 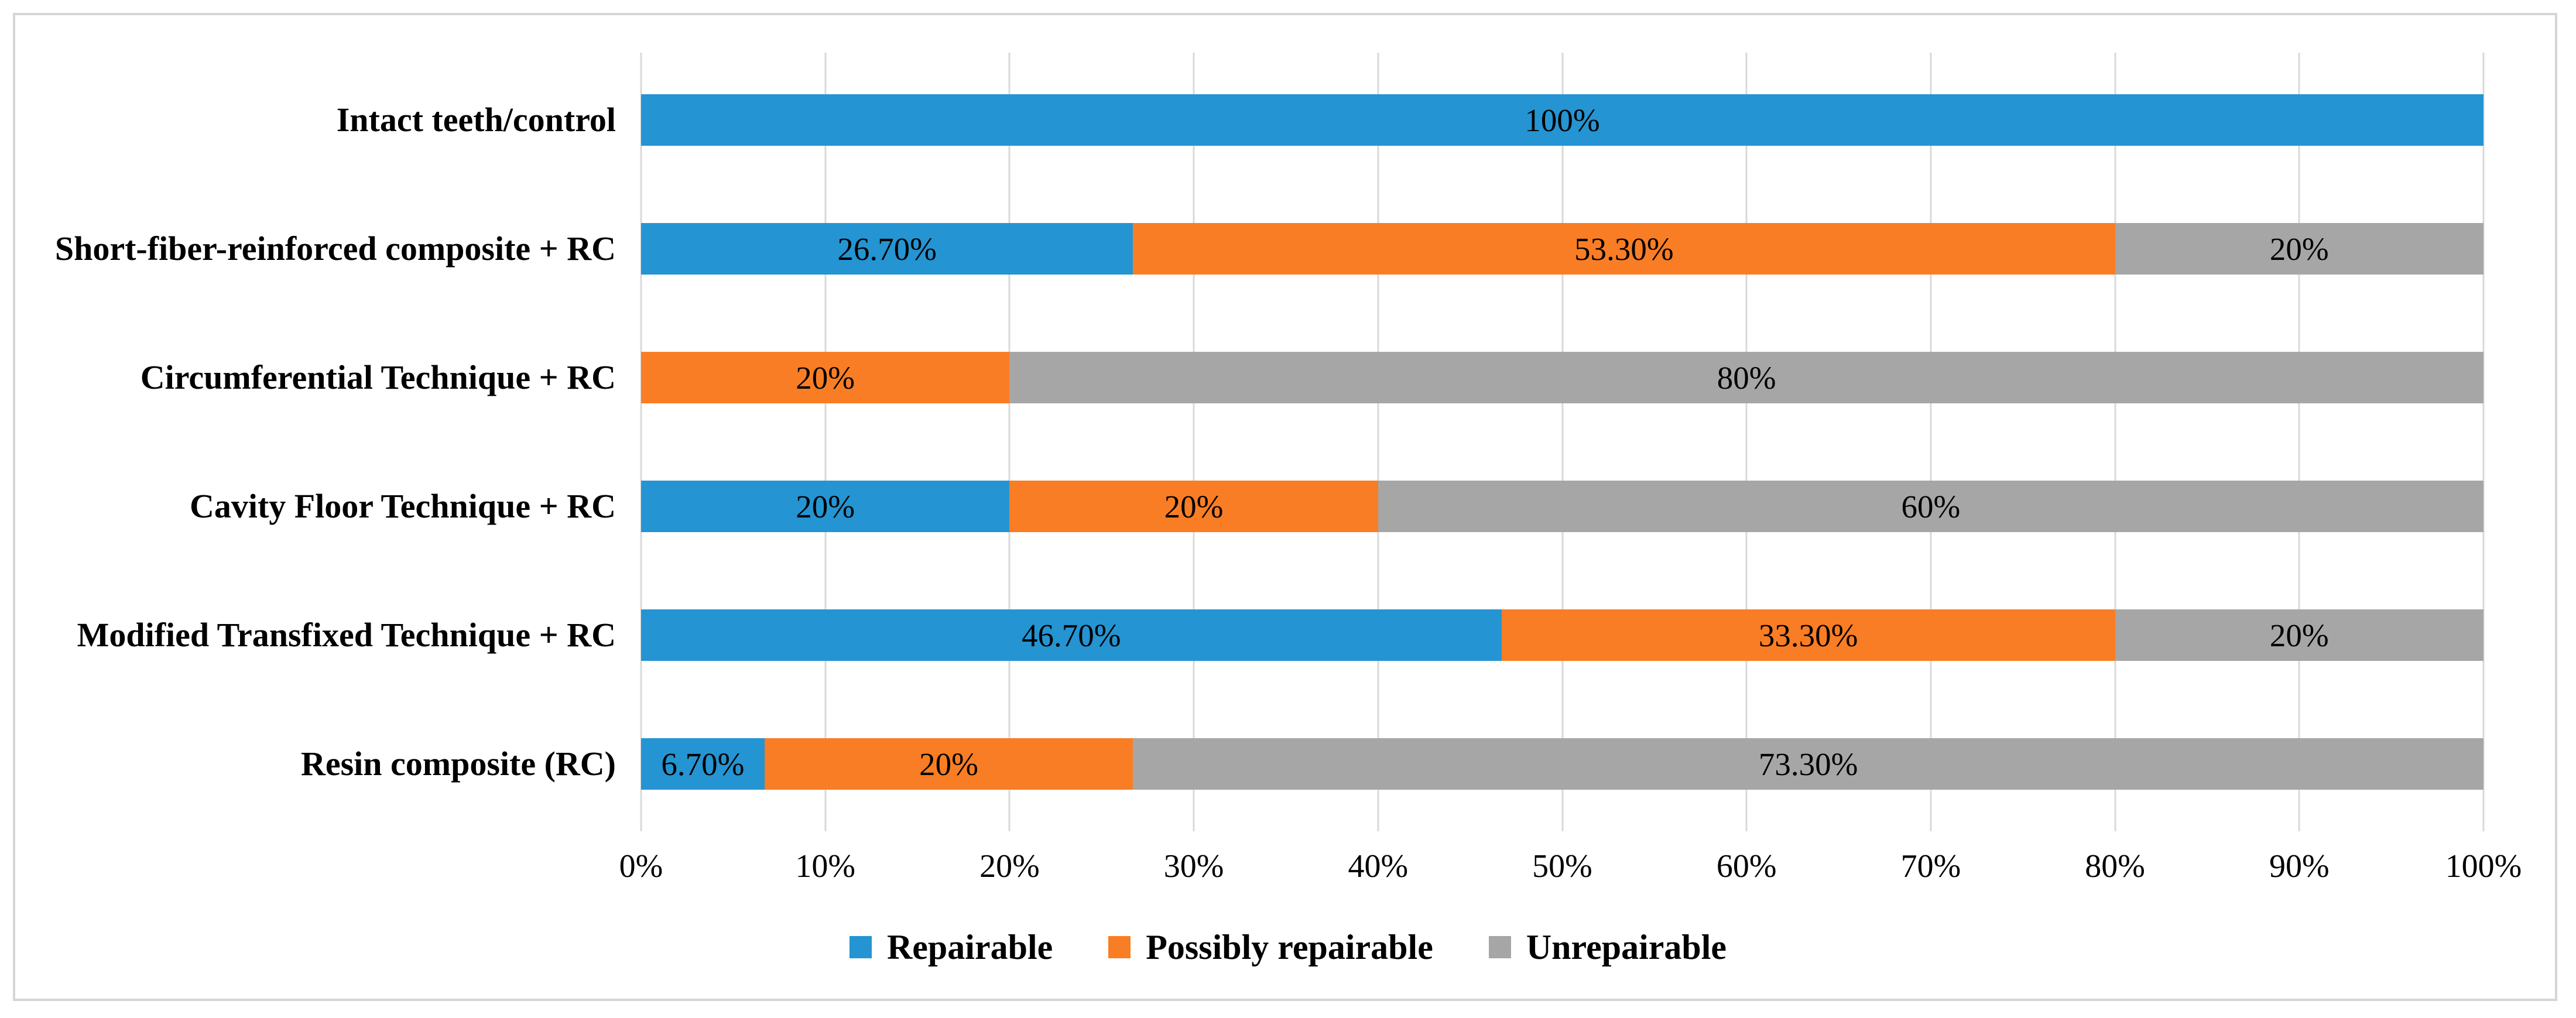 I want to click on legend-item: Possibly repairable, so click(x=1270, y=947).